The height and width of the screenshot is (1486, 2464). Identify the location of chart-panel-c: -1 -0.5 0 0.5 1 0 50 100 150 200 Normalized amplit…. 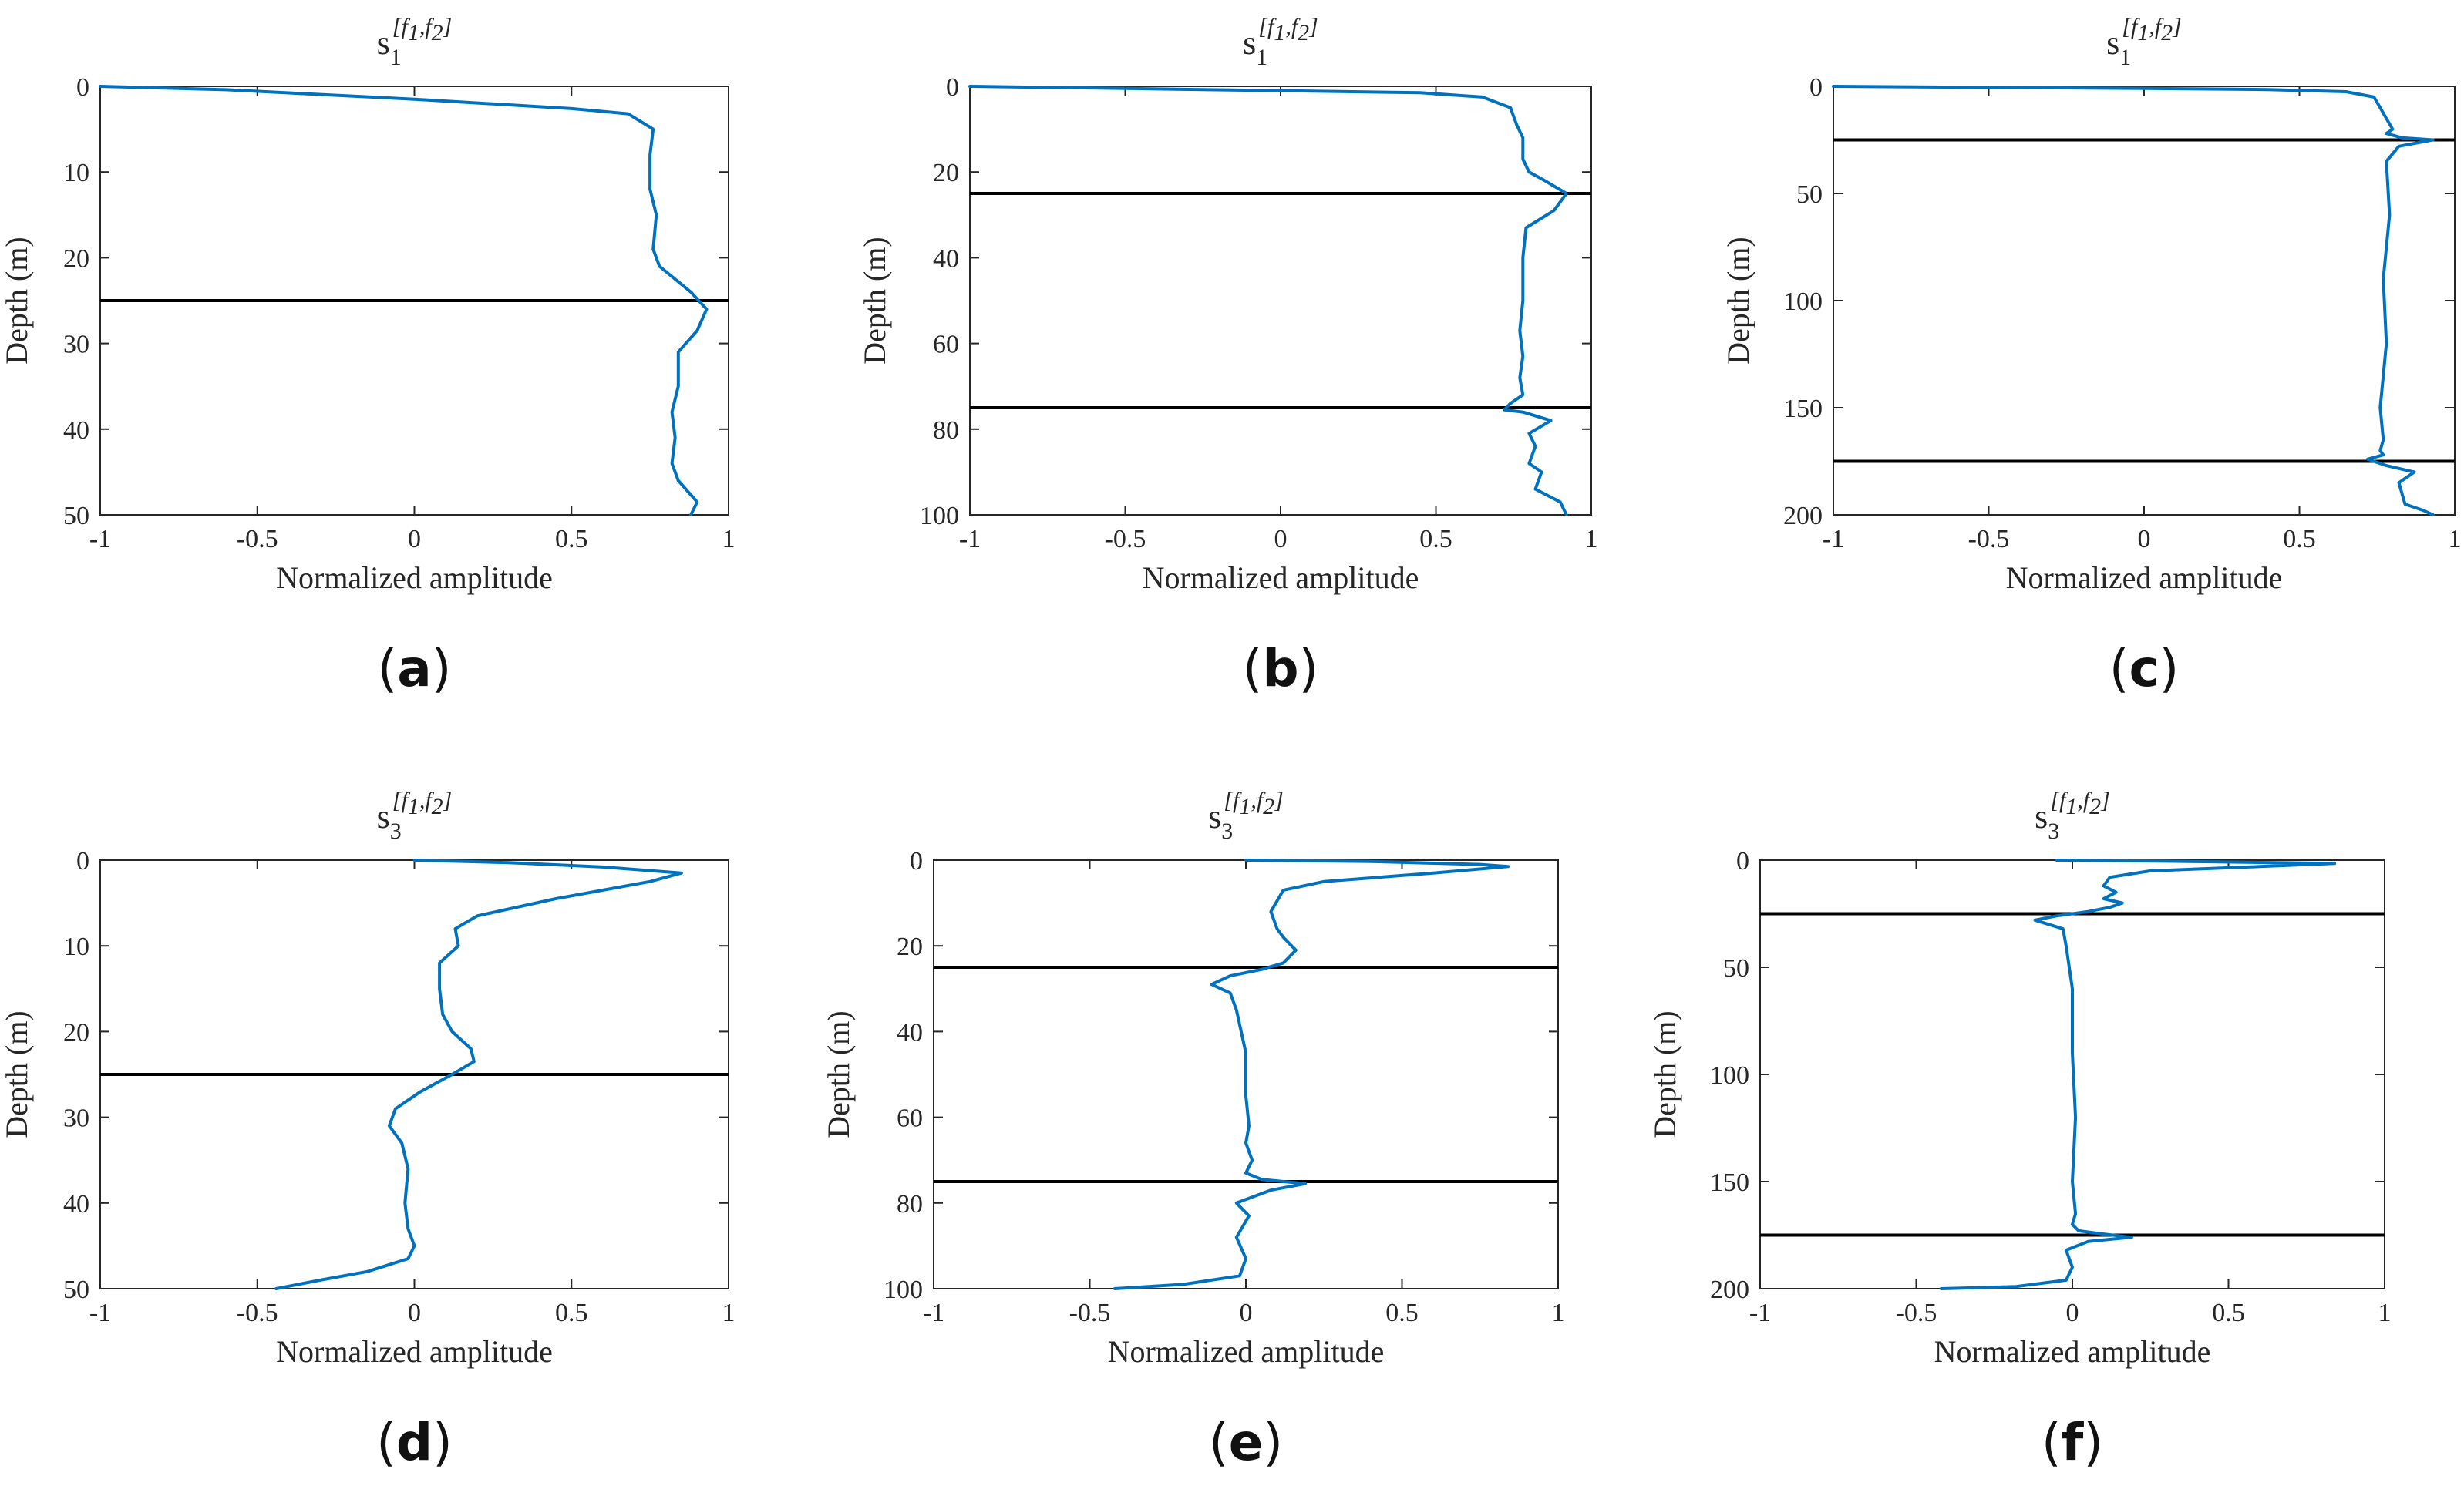
(2091, 356).